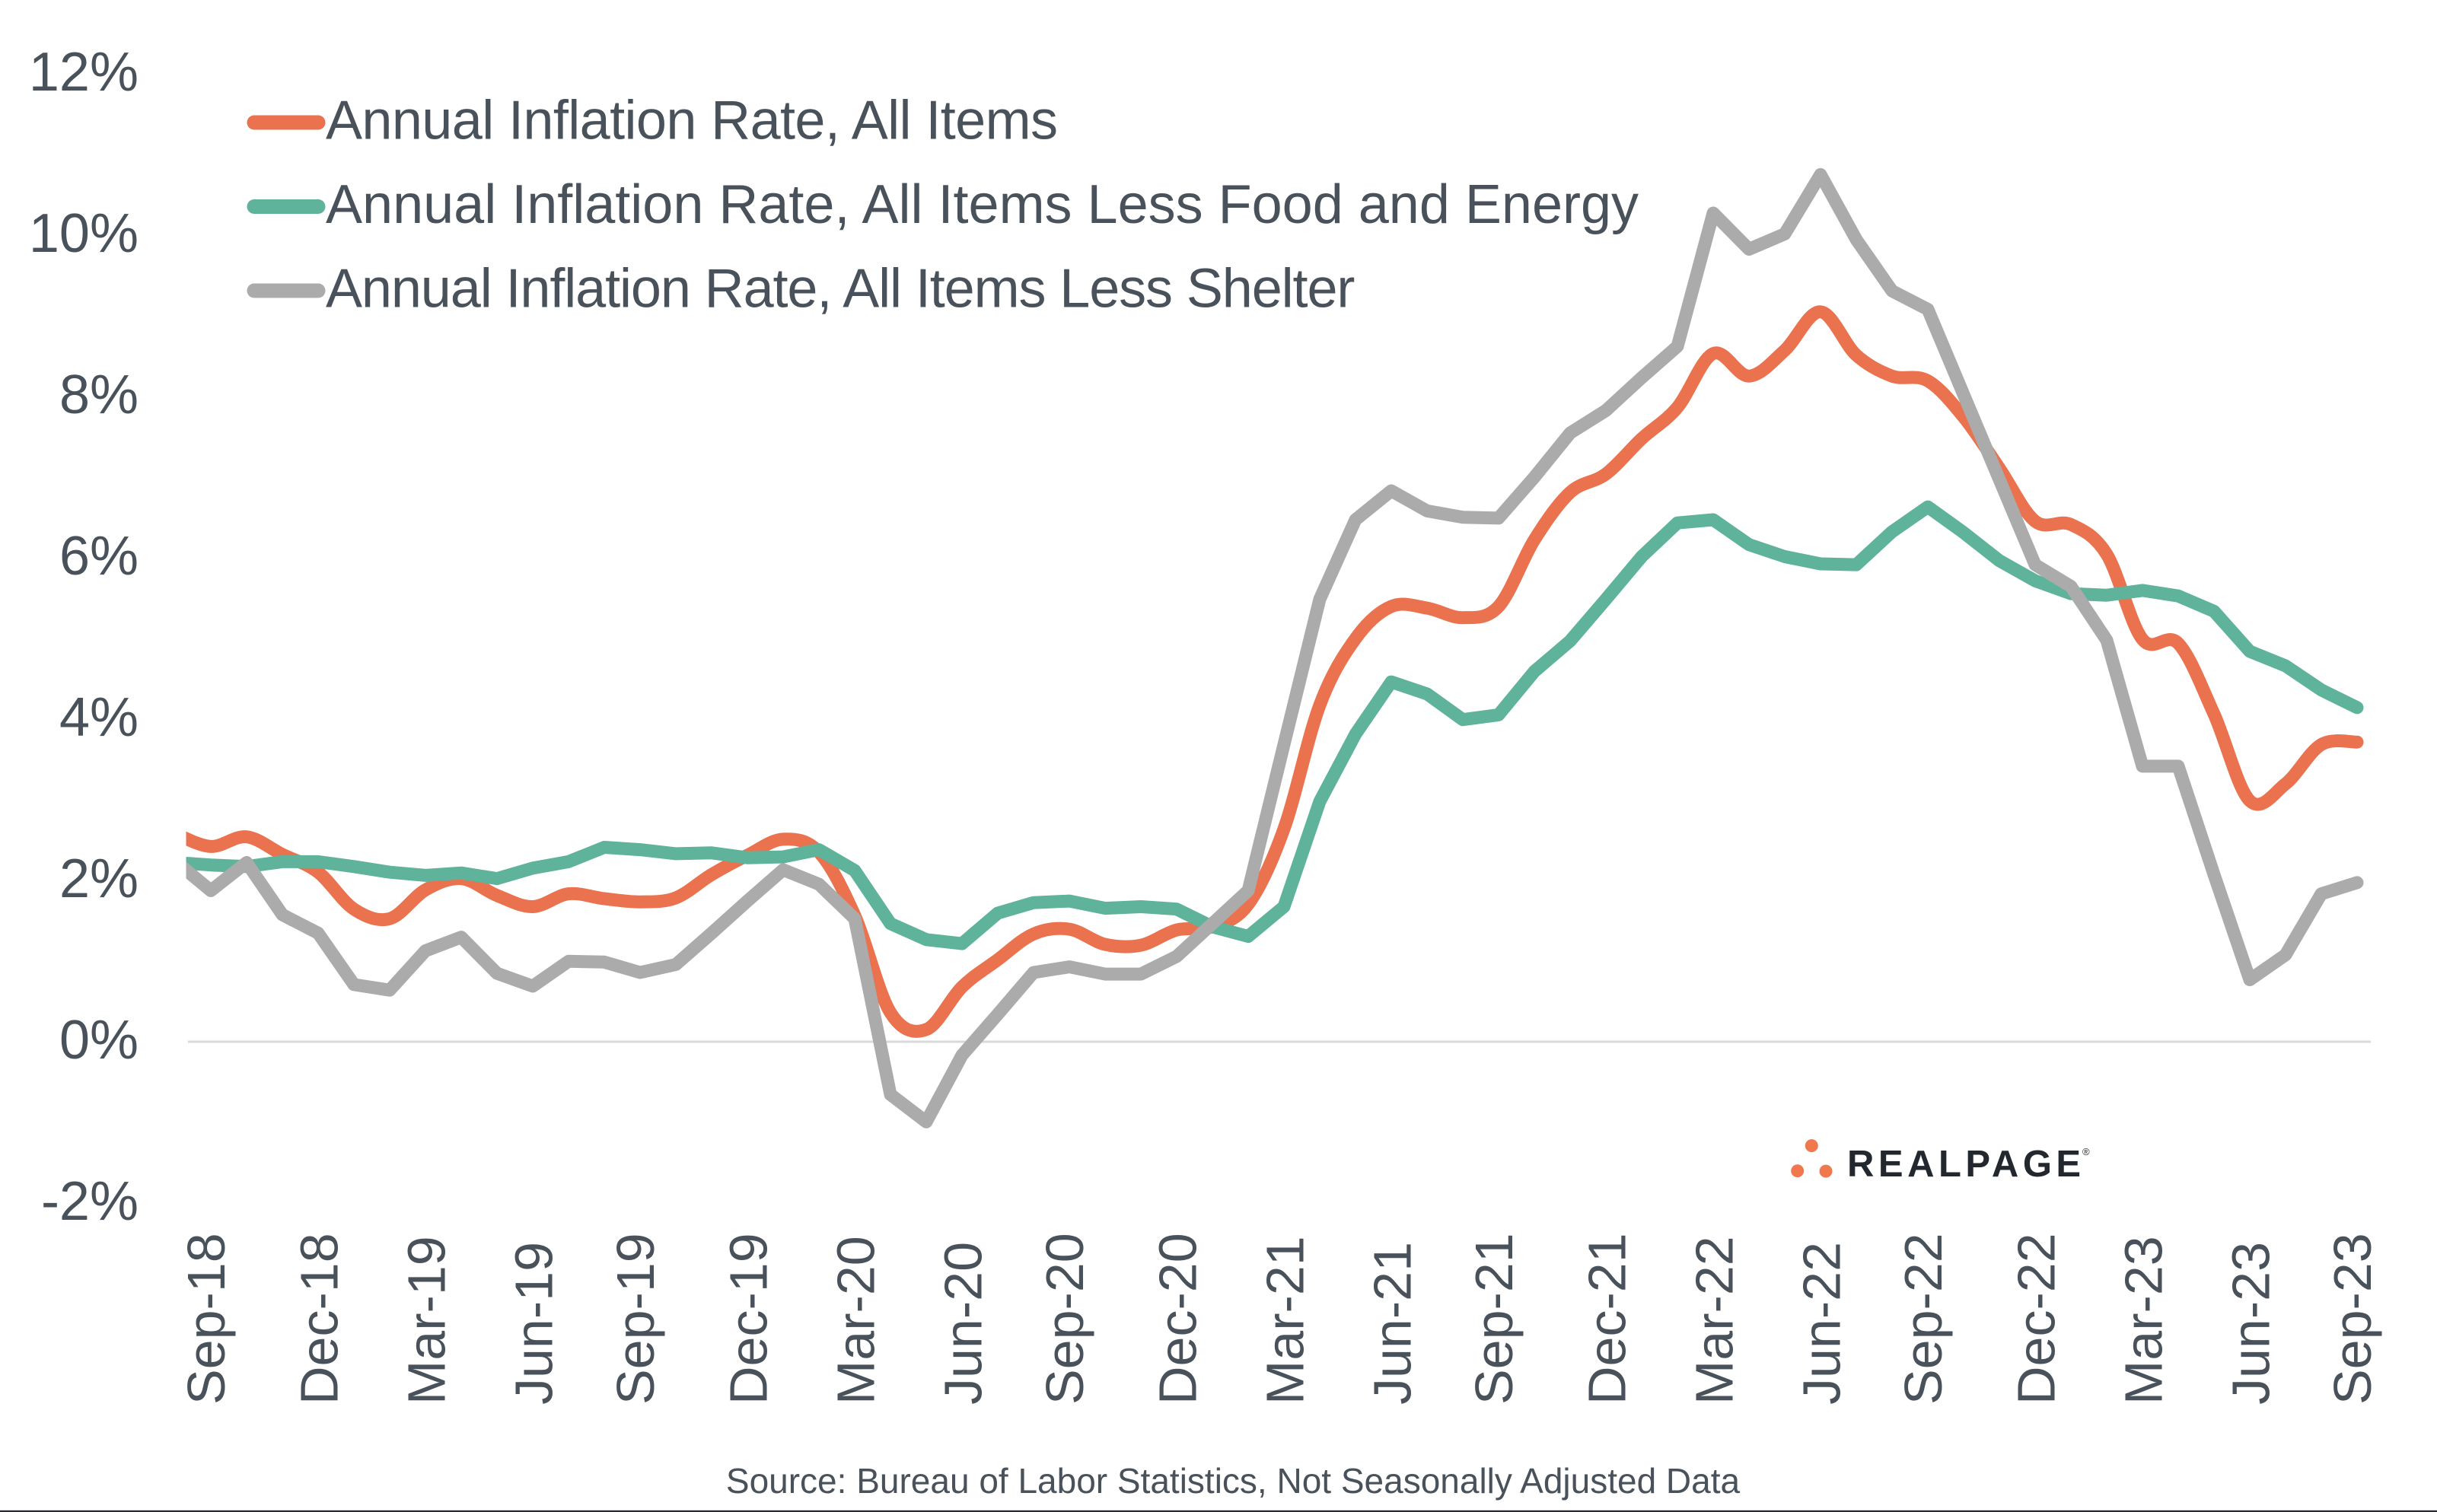 The height and width of the screenshot is (1512, 2437). I want to click on svg-text: 6%, so click(99, 556).